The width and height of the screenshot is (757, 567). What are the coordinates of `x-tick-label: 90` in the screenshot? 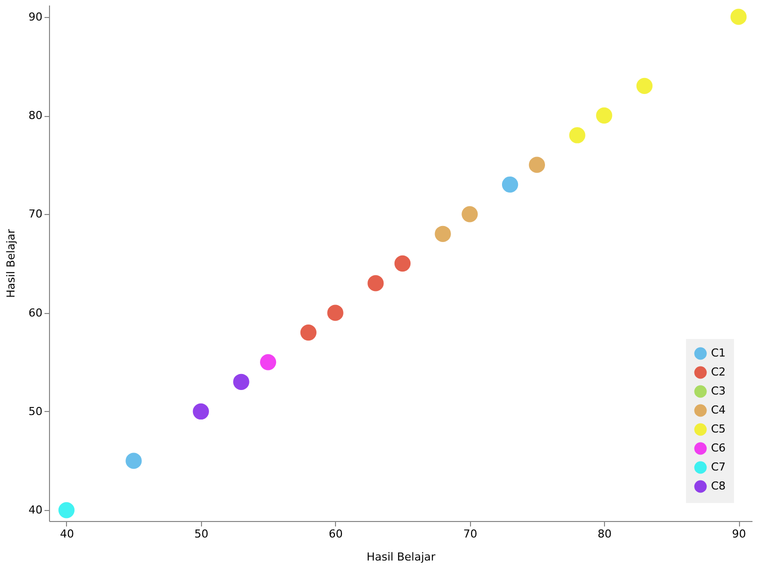 It's located at (739, 534).